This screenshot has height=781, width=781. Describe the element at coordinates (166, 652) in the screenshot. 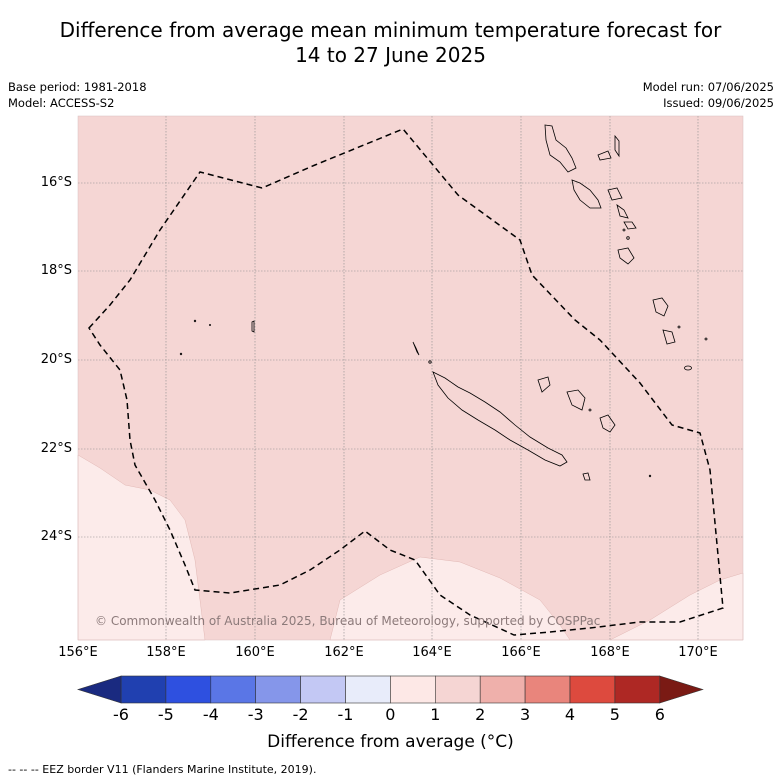

I see `lon-label-158e: 158°E` at that location.